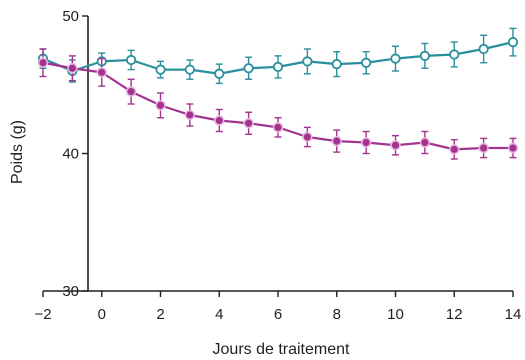 This screenshot has height=360, width=525. What do you see at coordinates (337, 314) in the screenshot?
I see `x-tick-label: 8` at bounding box center [337, 314].